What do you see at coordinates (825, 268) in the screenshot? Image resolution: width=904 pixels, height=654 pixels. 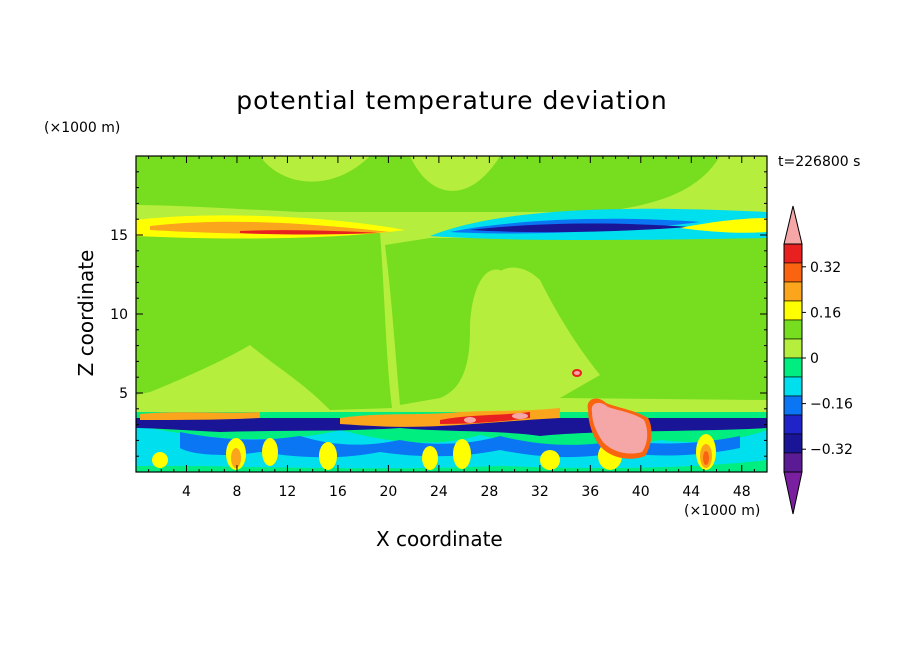 I see `colorbar-tick-label: 0.32` at bounding box center [825, 268].